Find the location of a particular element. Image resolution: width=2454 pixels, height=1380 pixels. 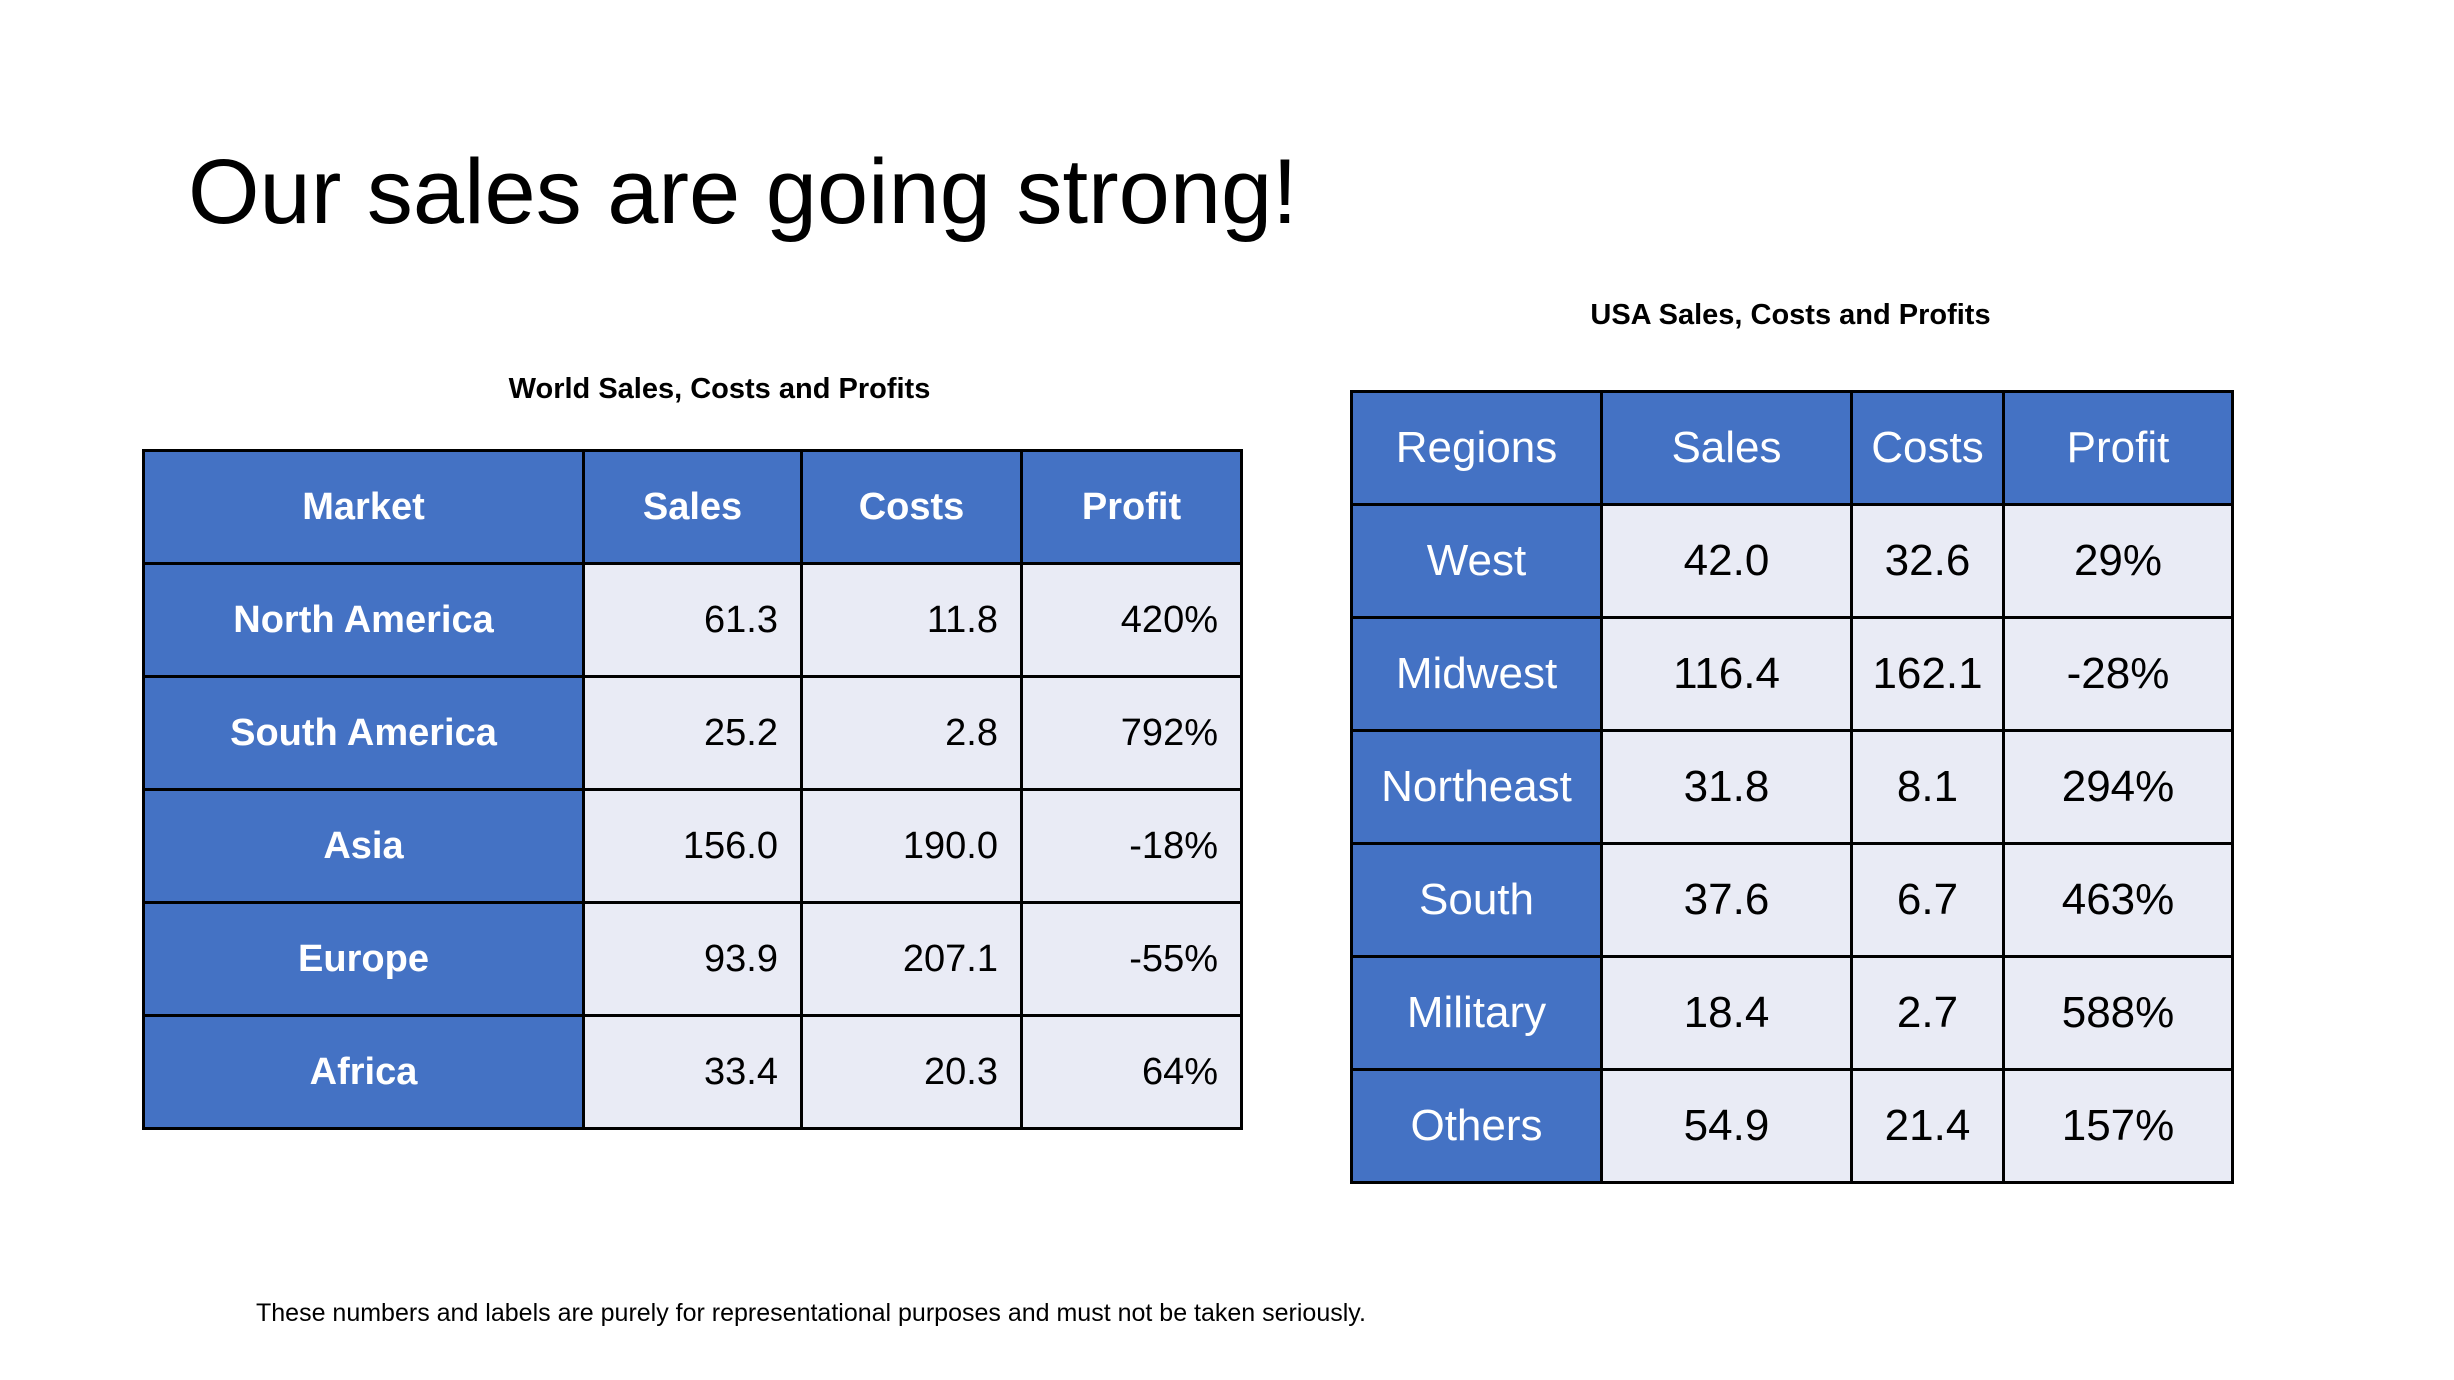

table-header-row: Regions Sales Costs Profit is located at coordinates (1792, 448).